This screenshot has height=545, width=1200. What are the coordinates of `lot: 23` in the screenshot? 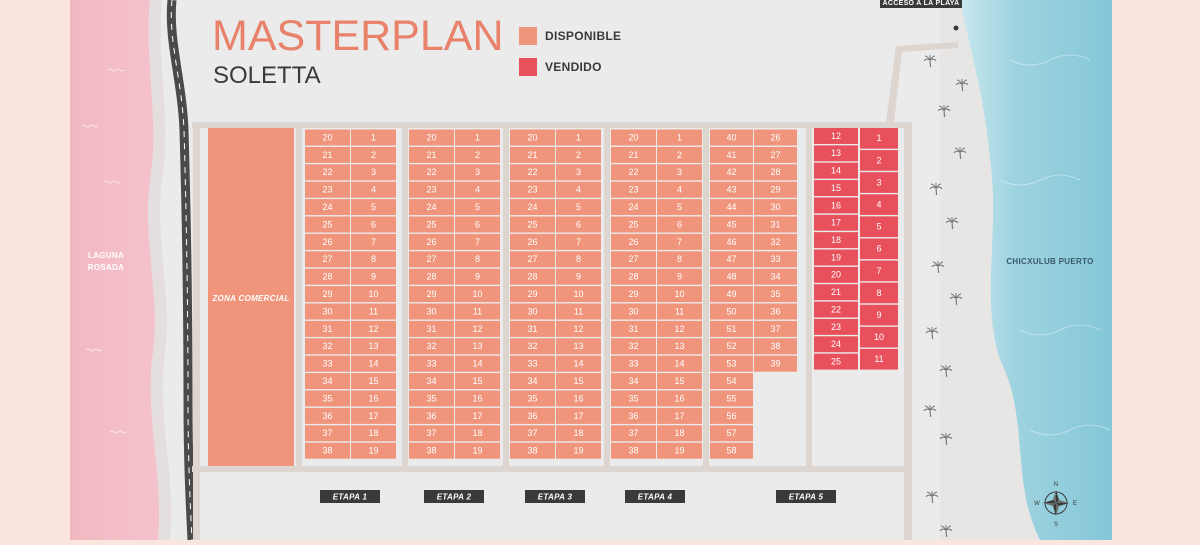 It's located at (327, 189).